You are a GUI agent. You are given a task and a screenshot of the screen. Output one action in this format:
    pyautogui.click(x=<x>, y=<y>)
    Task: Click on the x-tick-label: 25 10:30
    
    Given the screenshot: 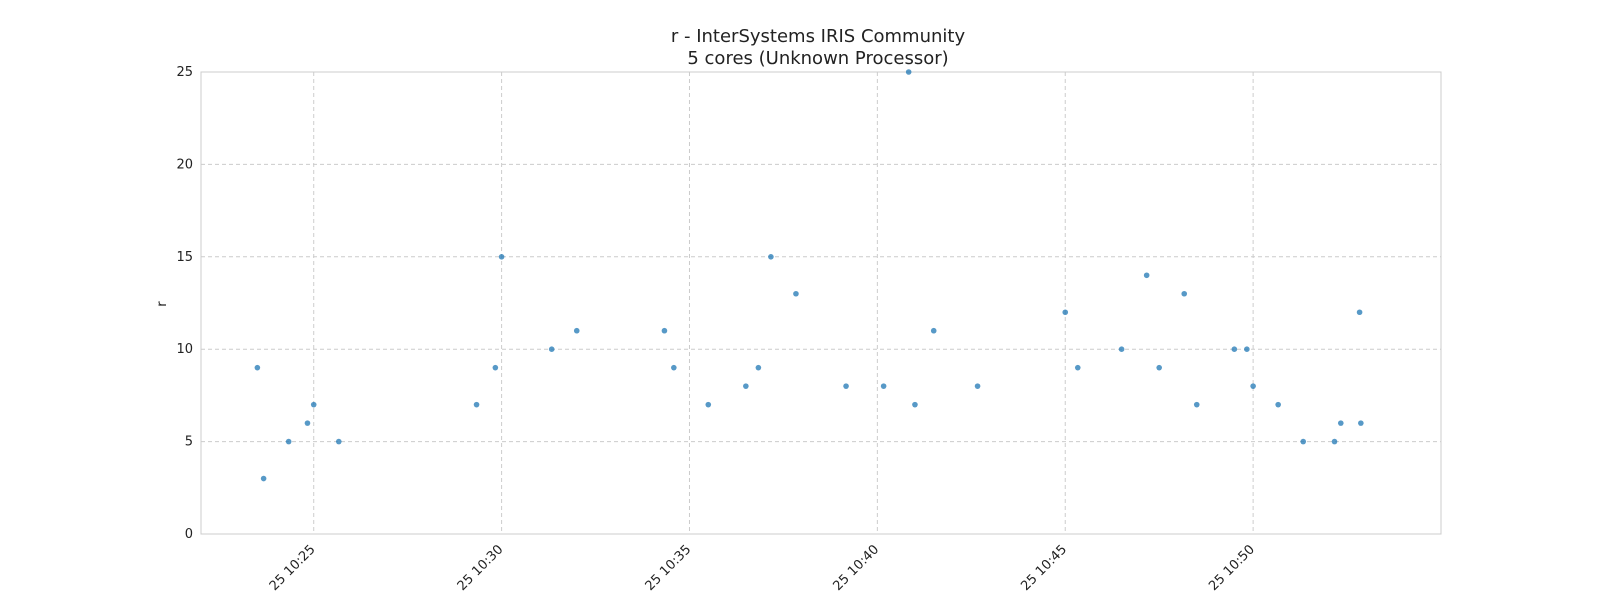 What is the action you would take?
    pyautogui.click(x=481, y=568)
    